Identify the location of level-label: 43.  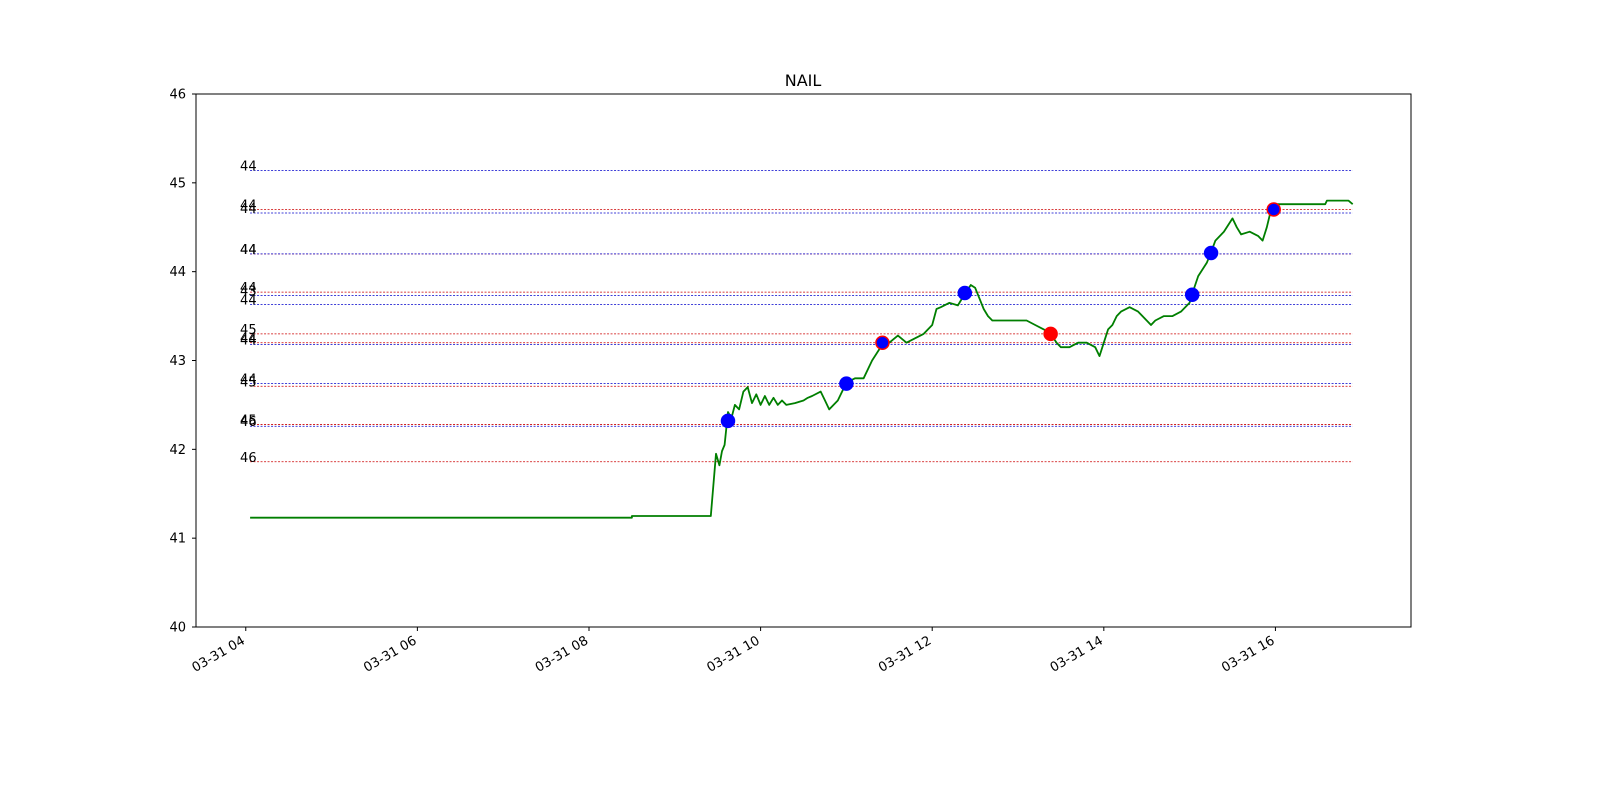
(248, 292).